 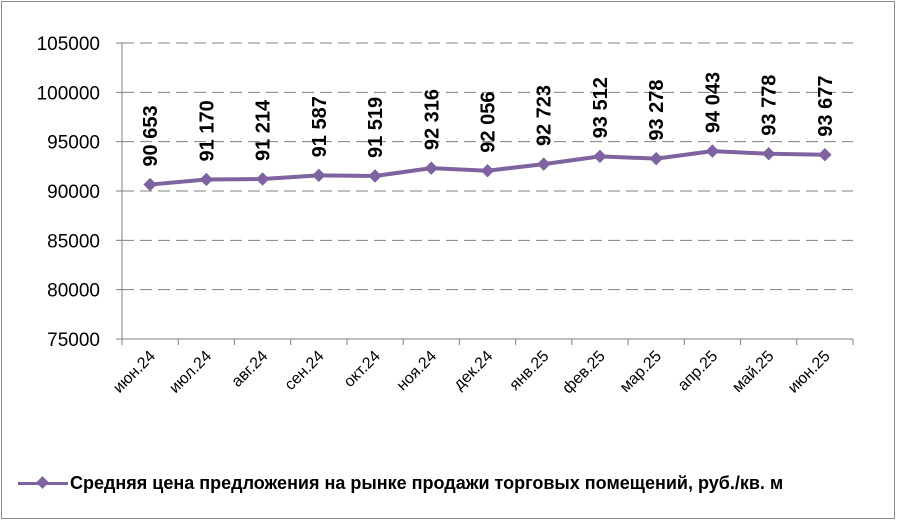 I want to click on x-tick-label: июл.24, so click(x=190, y=372).